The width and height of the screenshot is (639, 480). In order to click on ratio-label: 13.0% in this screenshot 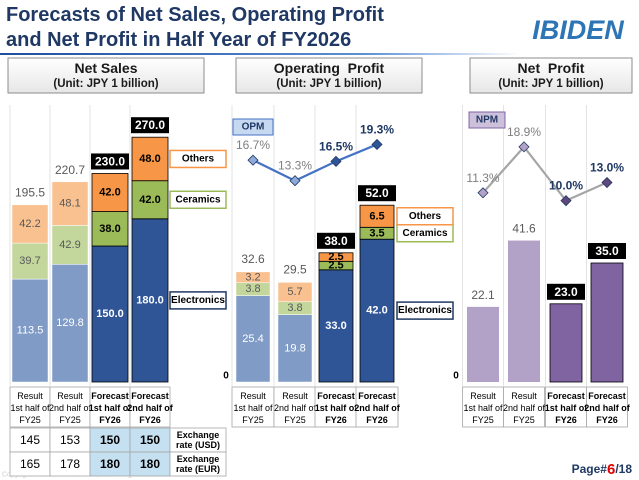, I will do `click(607, 168)`.